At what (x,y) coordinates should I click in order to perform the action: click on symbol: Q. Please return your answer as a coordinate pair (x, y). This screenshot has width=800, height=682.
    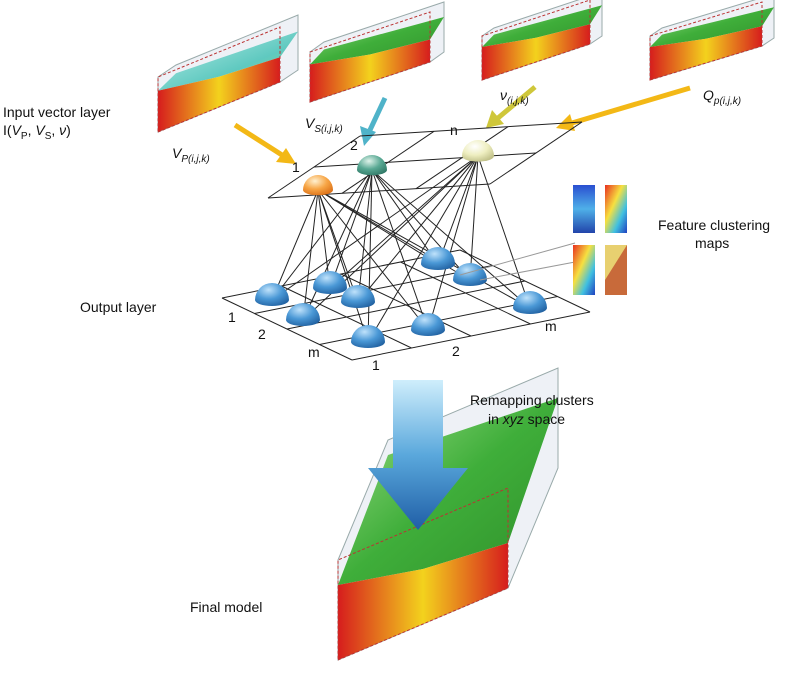
    Looking at the image, I should click on (708, 95).